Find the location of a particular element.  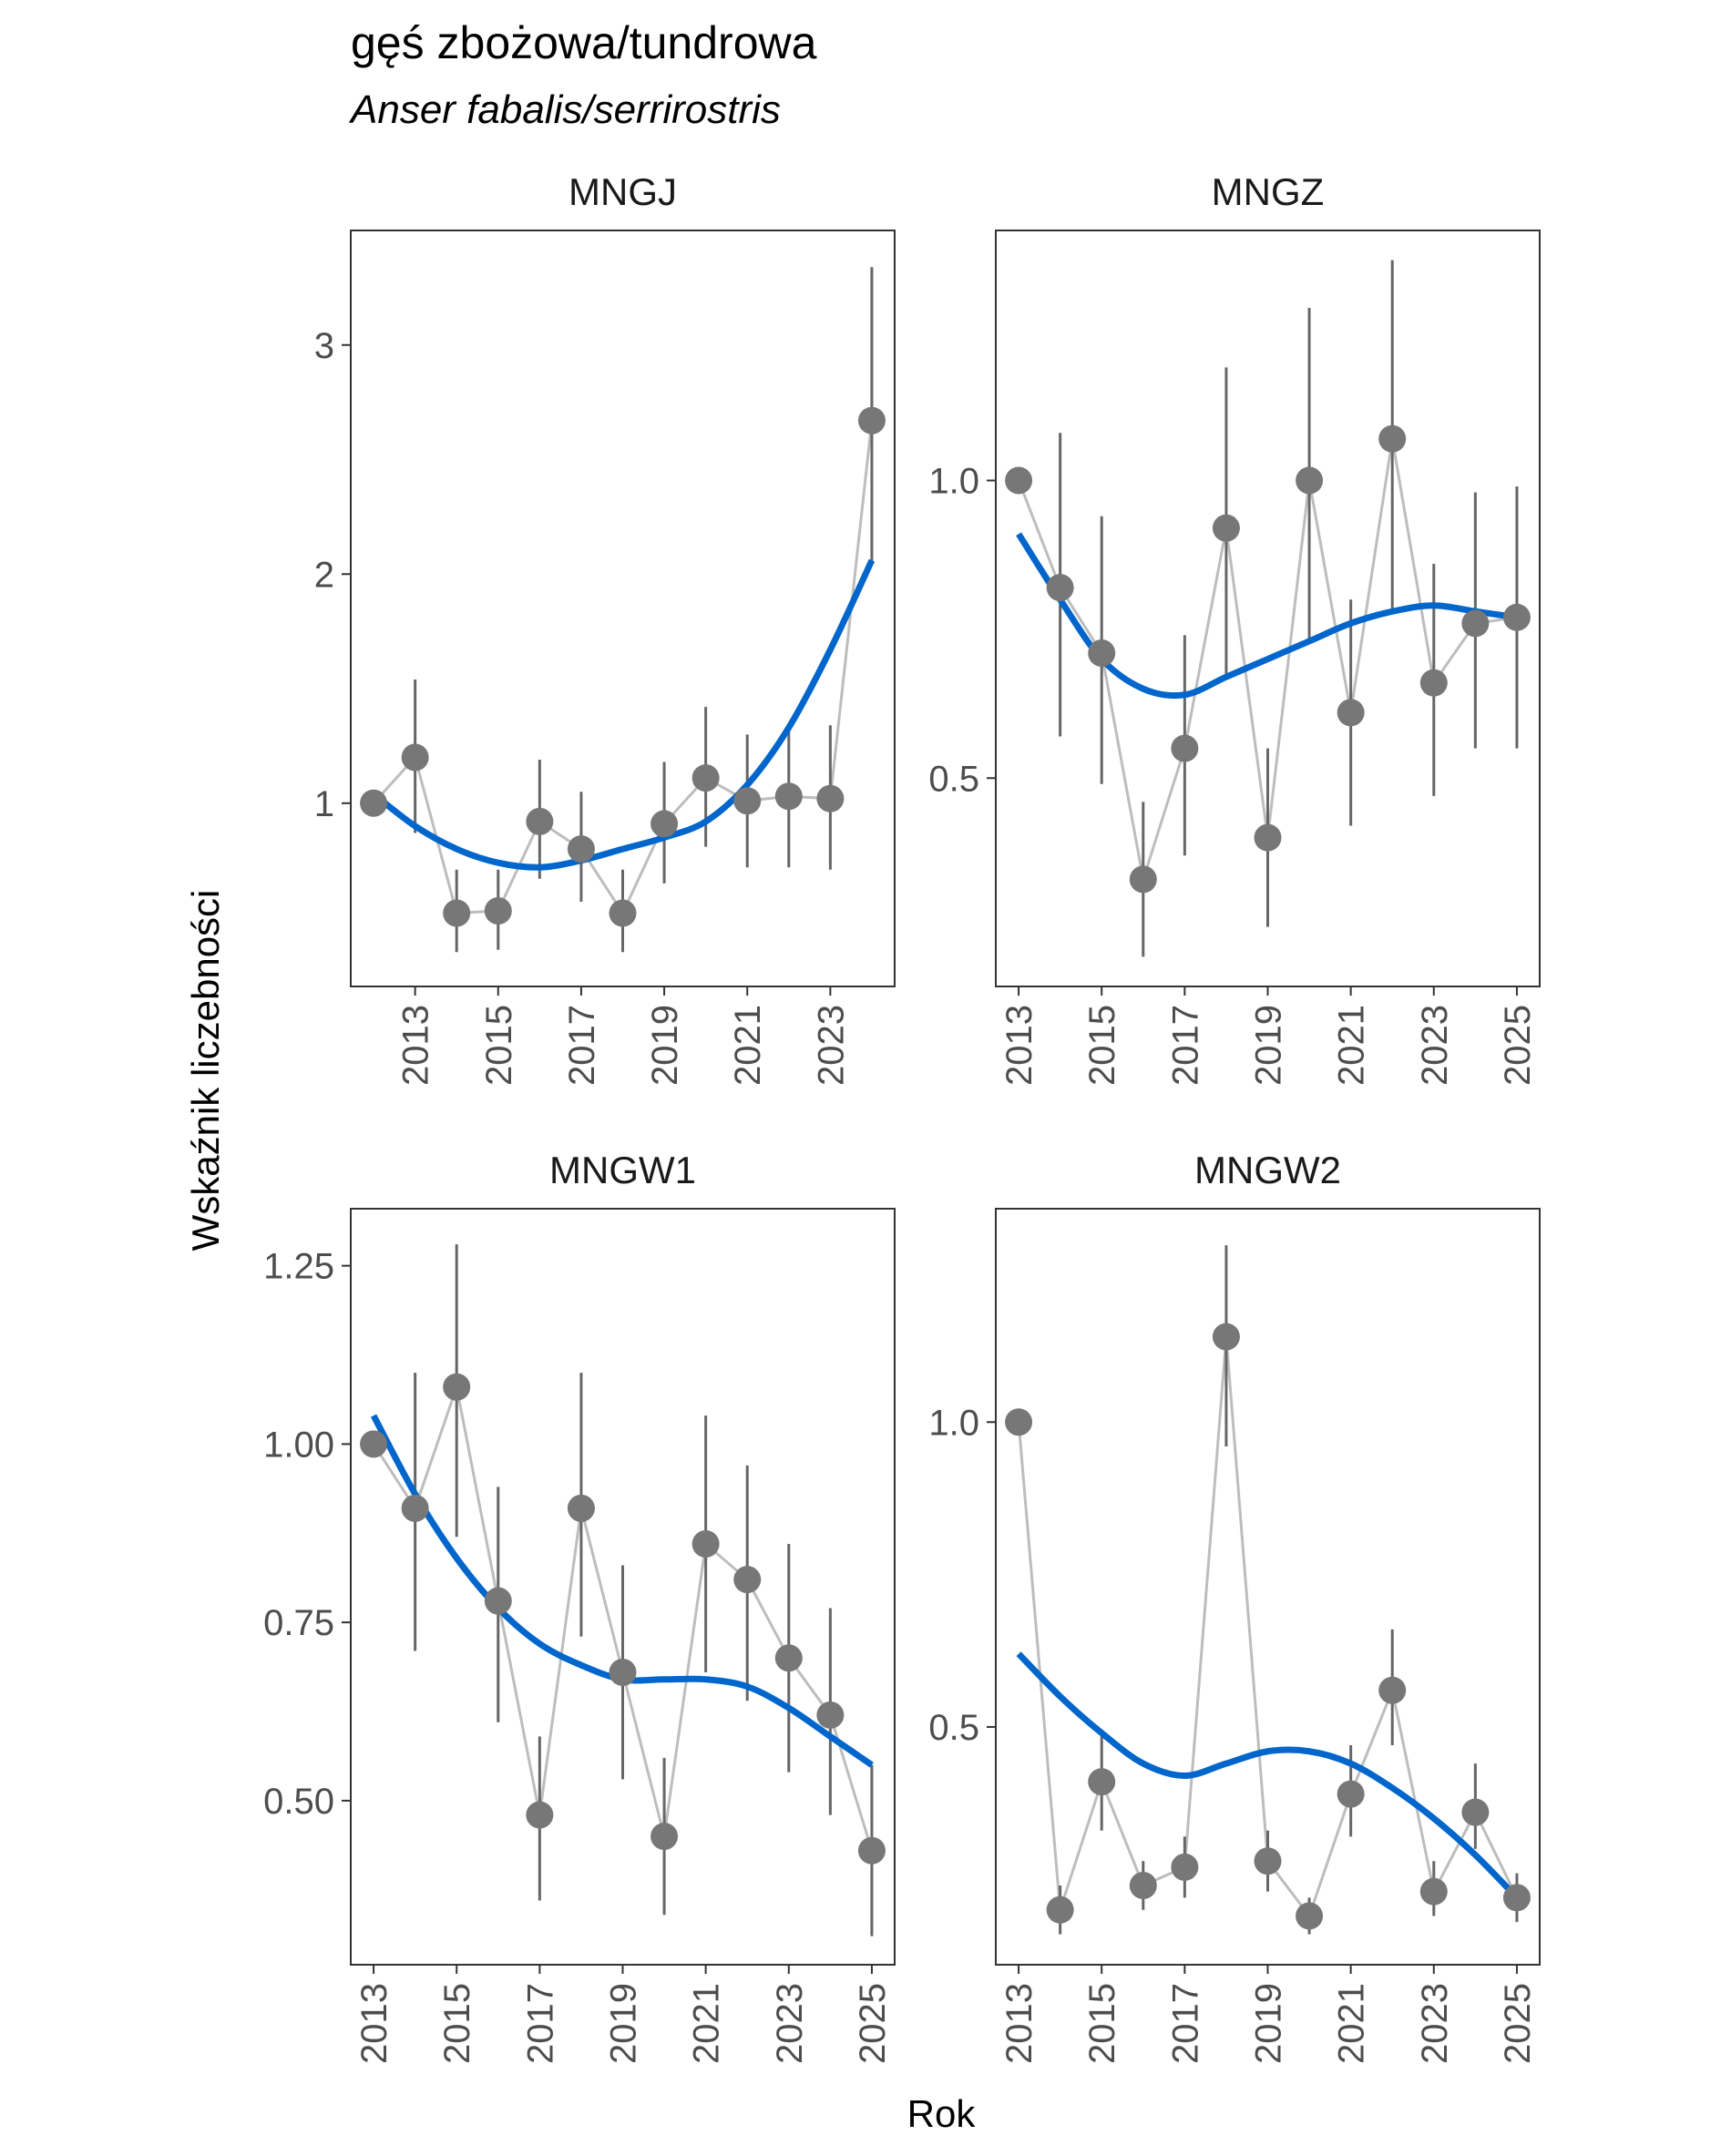

y-axis-title: Wskaźnik liczebności is located at coordinates (205, 1071).